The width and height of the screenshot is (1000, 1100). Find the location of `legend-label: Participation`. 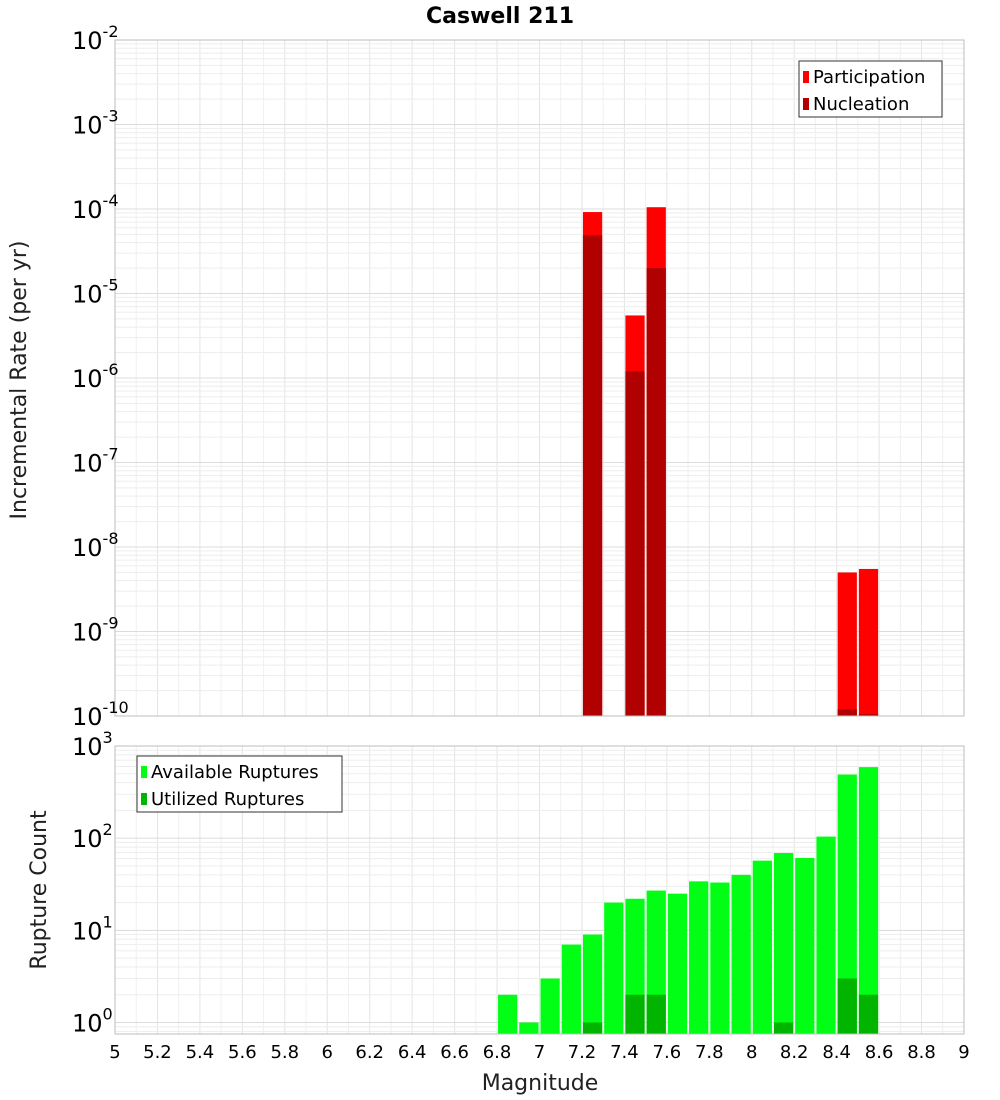

legend-label: Participation is located at coordinates (869, 77).